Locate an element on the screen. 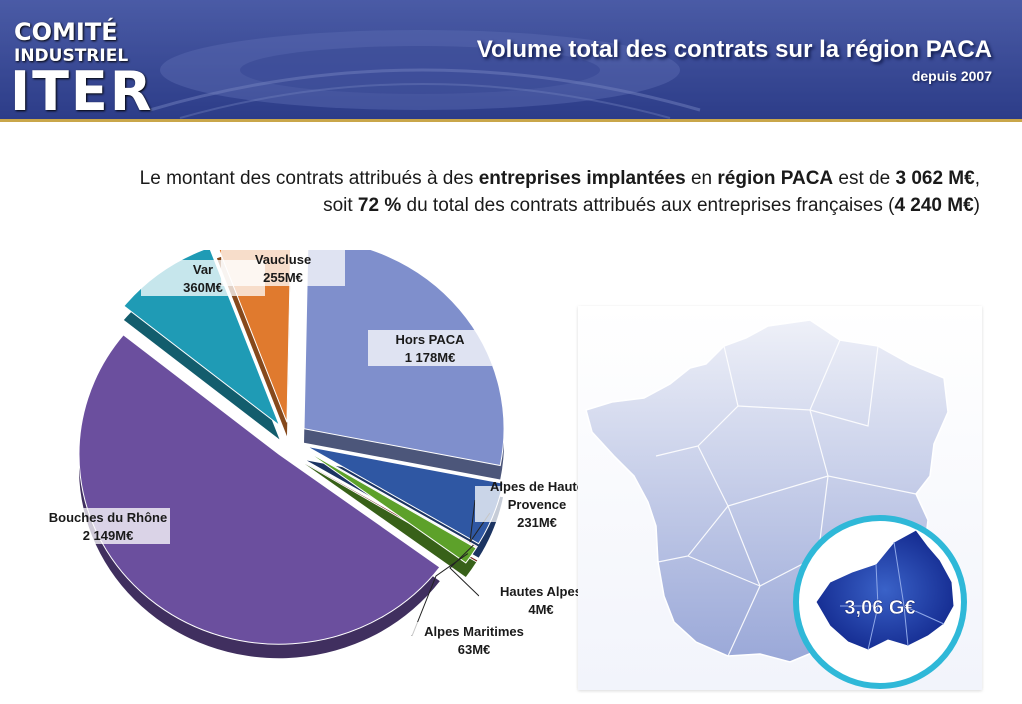 The height and width of the screenshot is (704, 1022). pie-value-label: 360M€ is located at coordinates (203, 287).